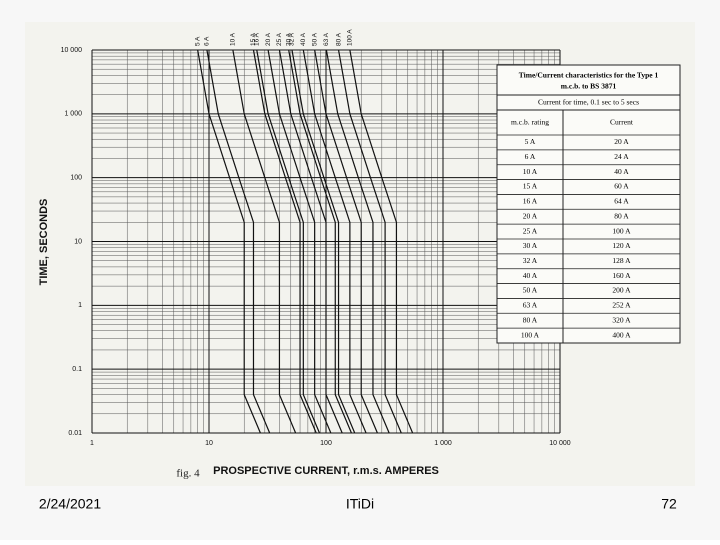 This screenshot has height=545, width=720. What do you see at coordinates (530, 245) in the screenshot?
I see `table-cell: 30 A` at bounding box center [530, 245].